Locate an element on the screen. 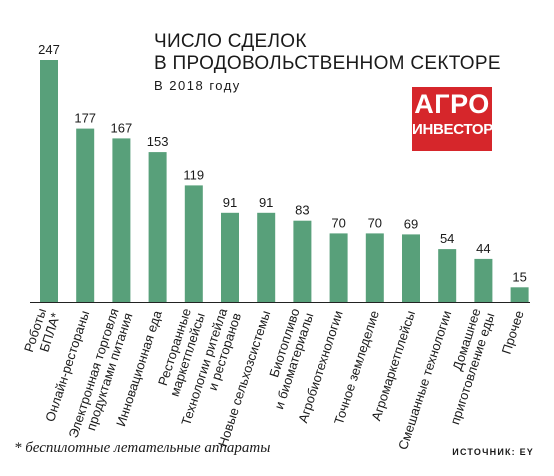 The width and height of the screenshot is (554, 476). chart-title-line-2: В ПРОДОВОЛЬСТВЕННОМ СЕКТОРЕ is located at coordinates (327, 63).